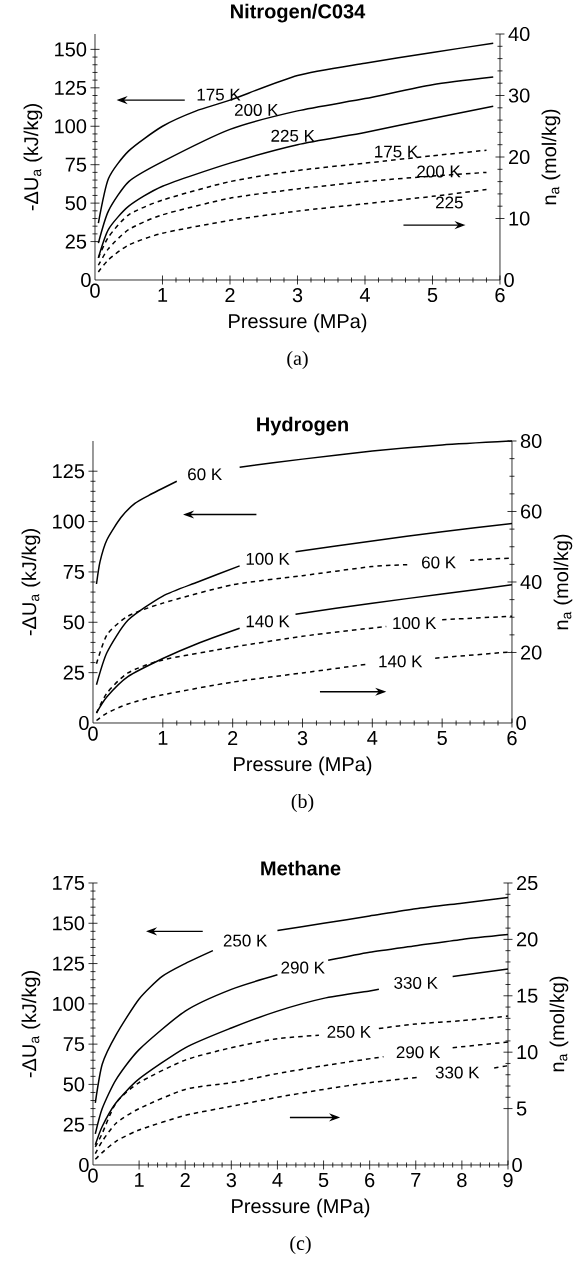  I want to click on y2-tick-label: 80, so click(531, 441).